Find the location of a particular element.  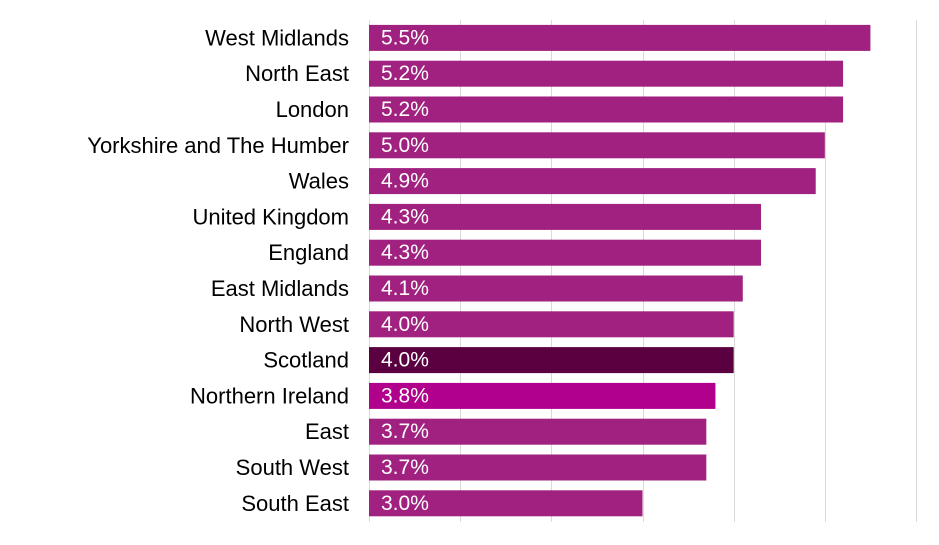

category-label: England is located at coordinates (308, 252).